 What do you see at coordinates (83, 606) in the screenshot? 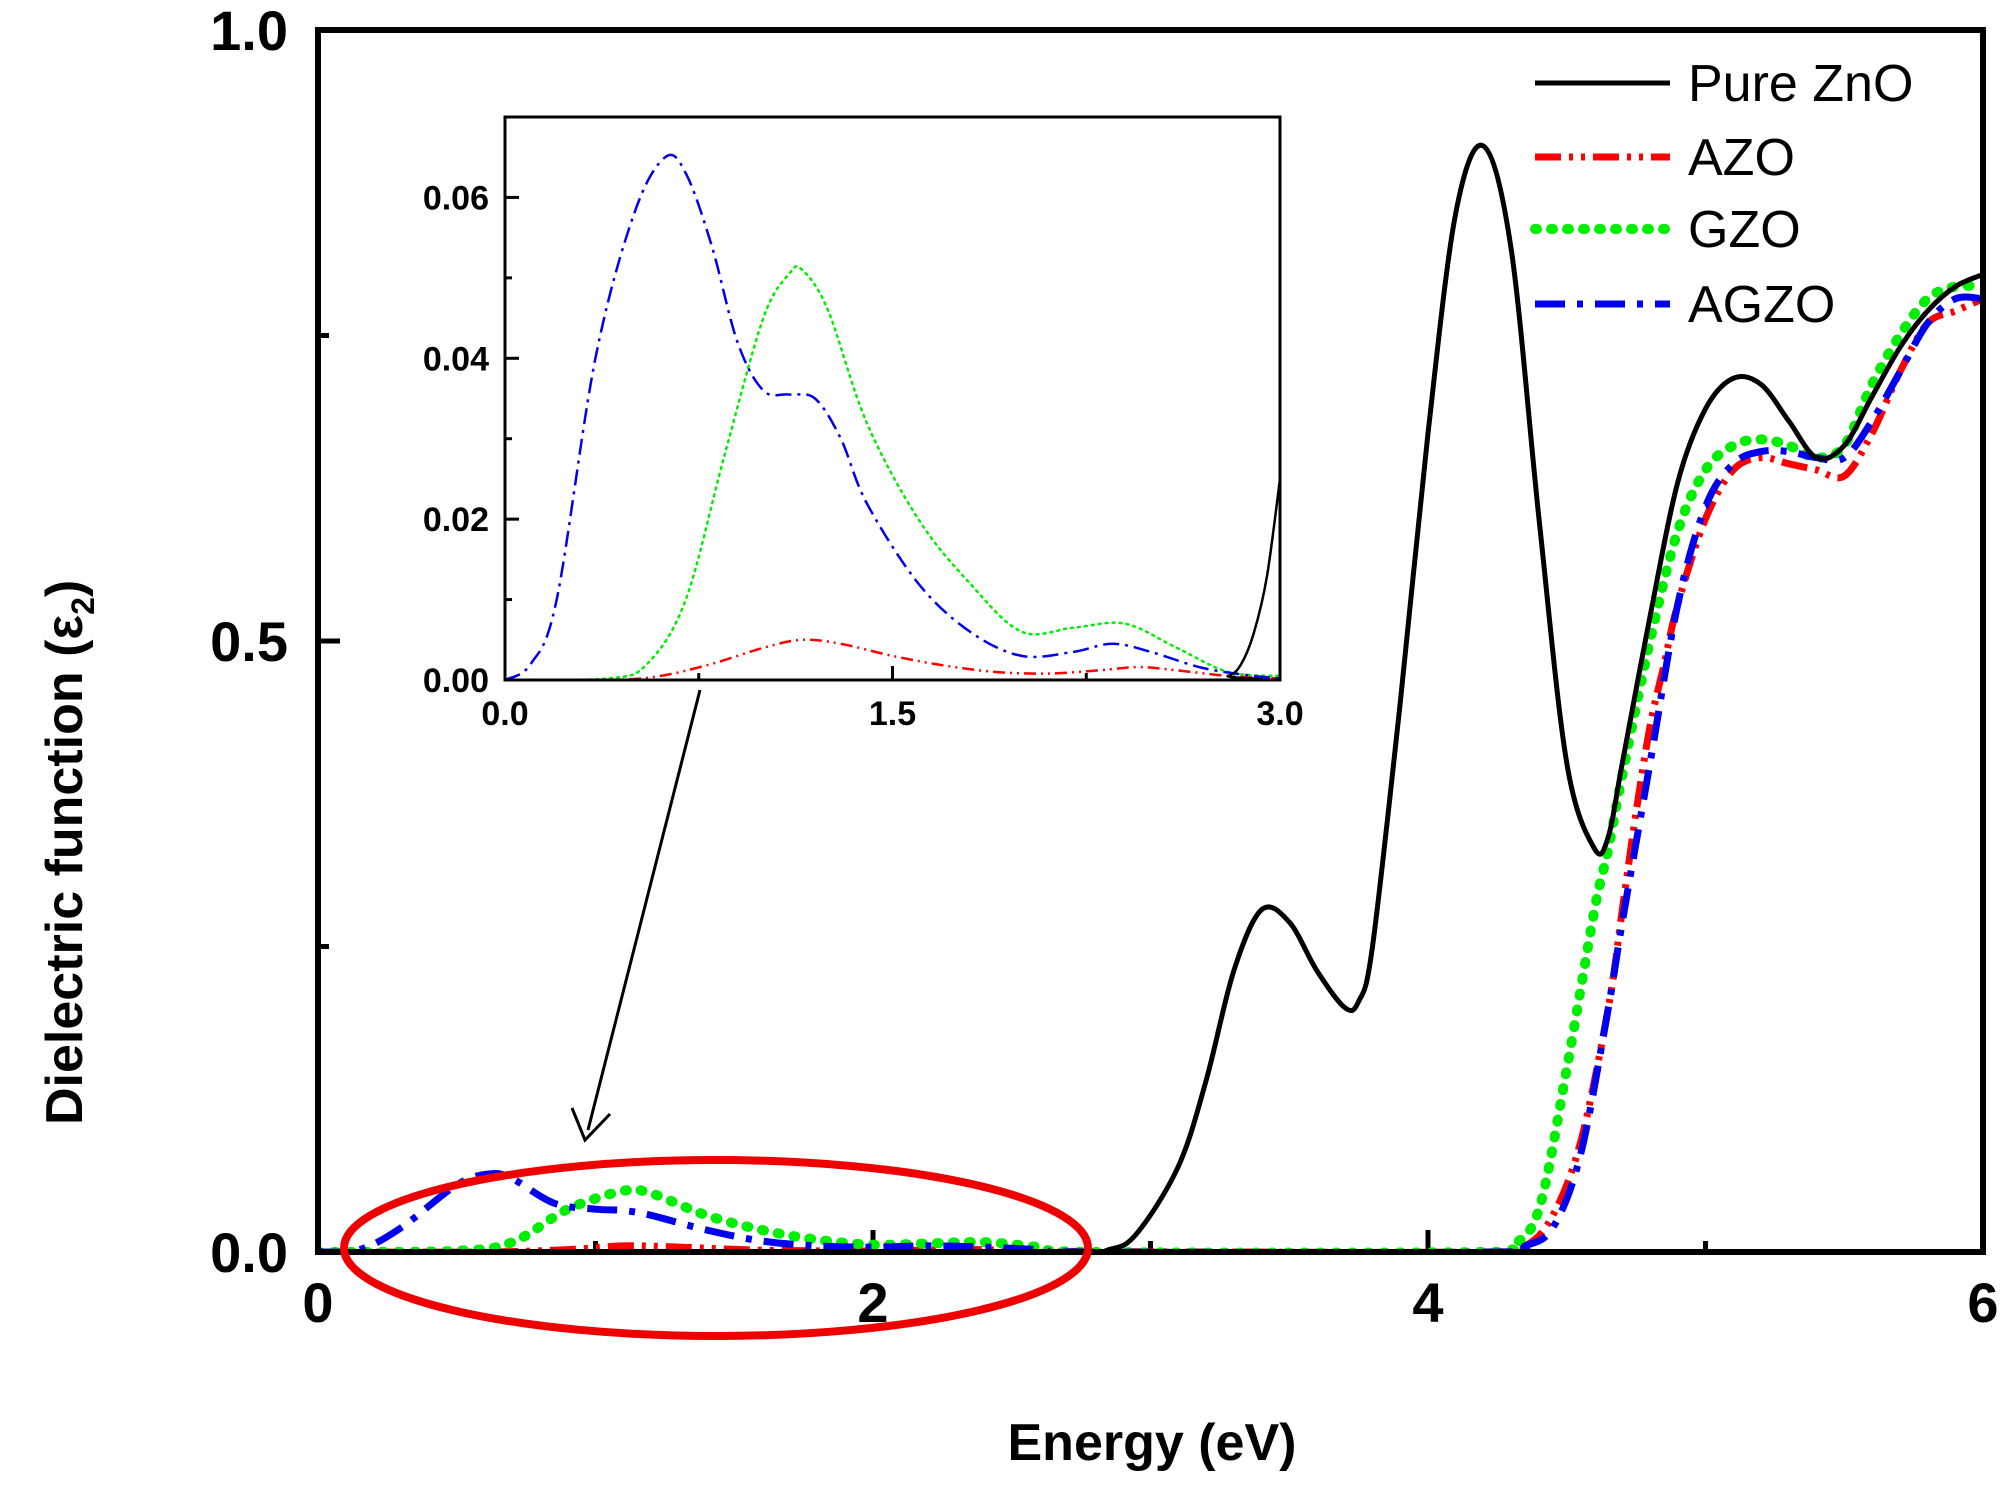
I see `y-axis-label-subscript: 2` at bounding box center [83, 606].